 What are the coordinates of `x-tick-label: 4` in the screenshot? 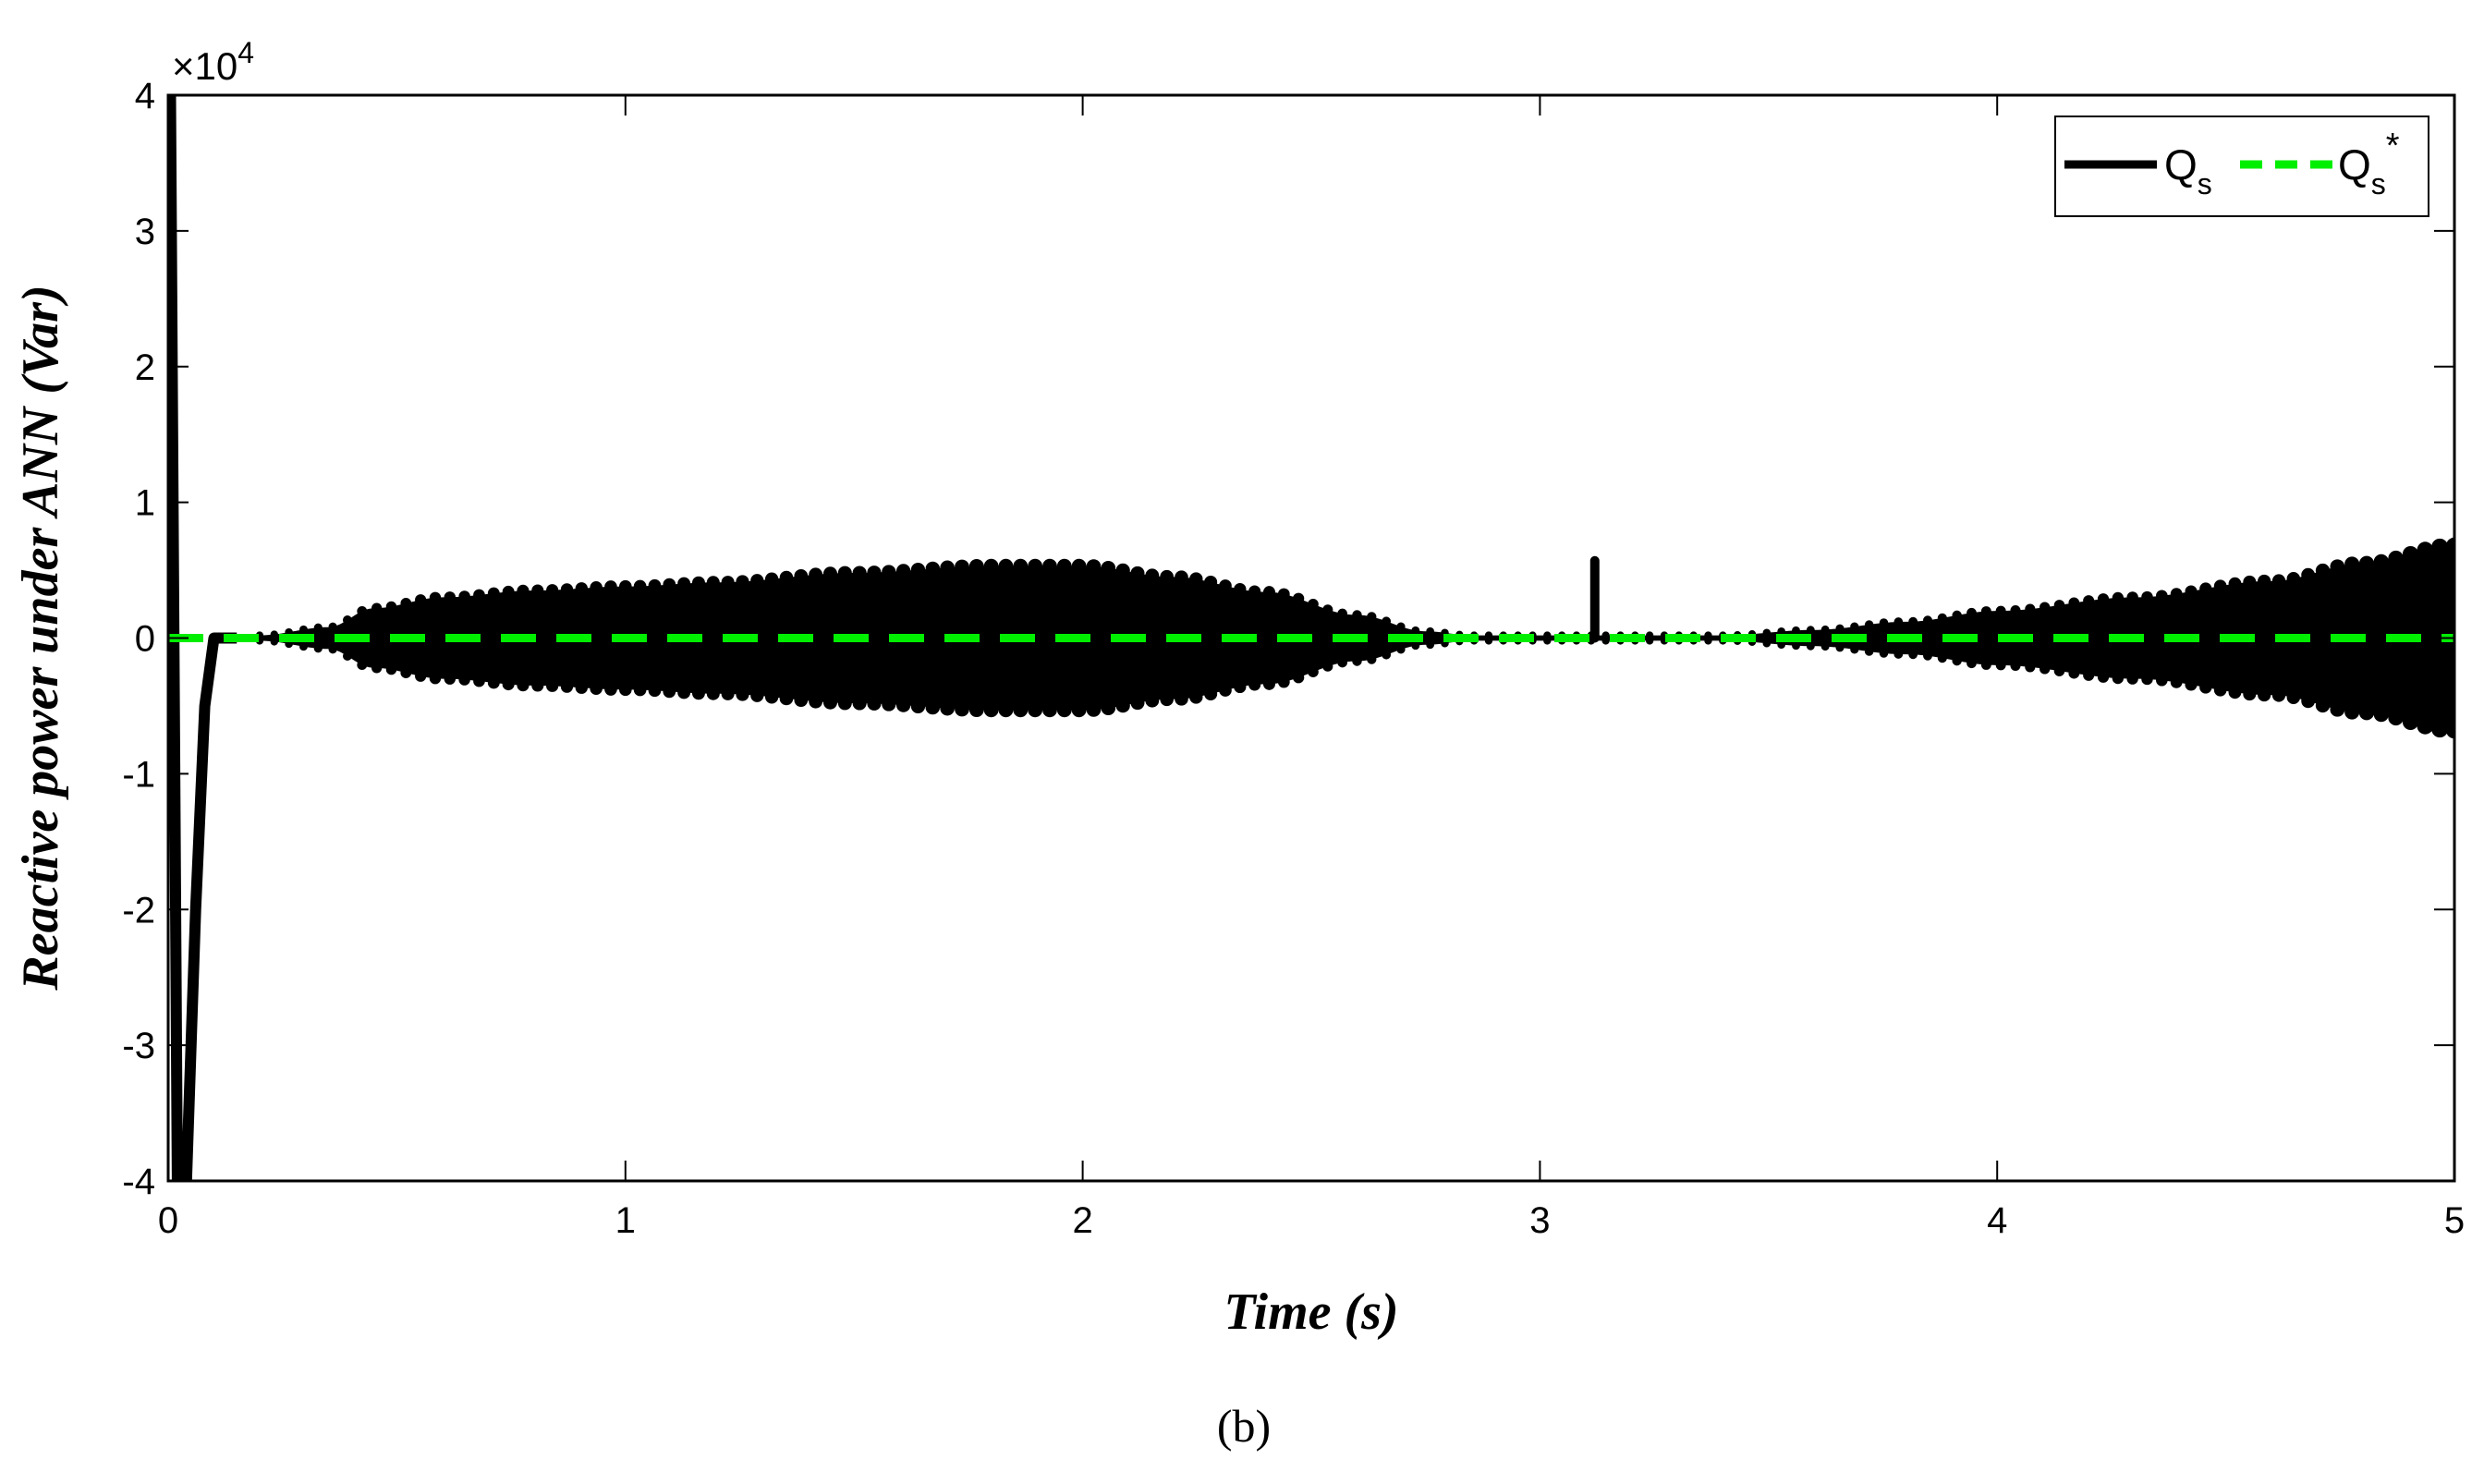 It's located at (1997, 1220).